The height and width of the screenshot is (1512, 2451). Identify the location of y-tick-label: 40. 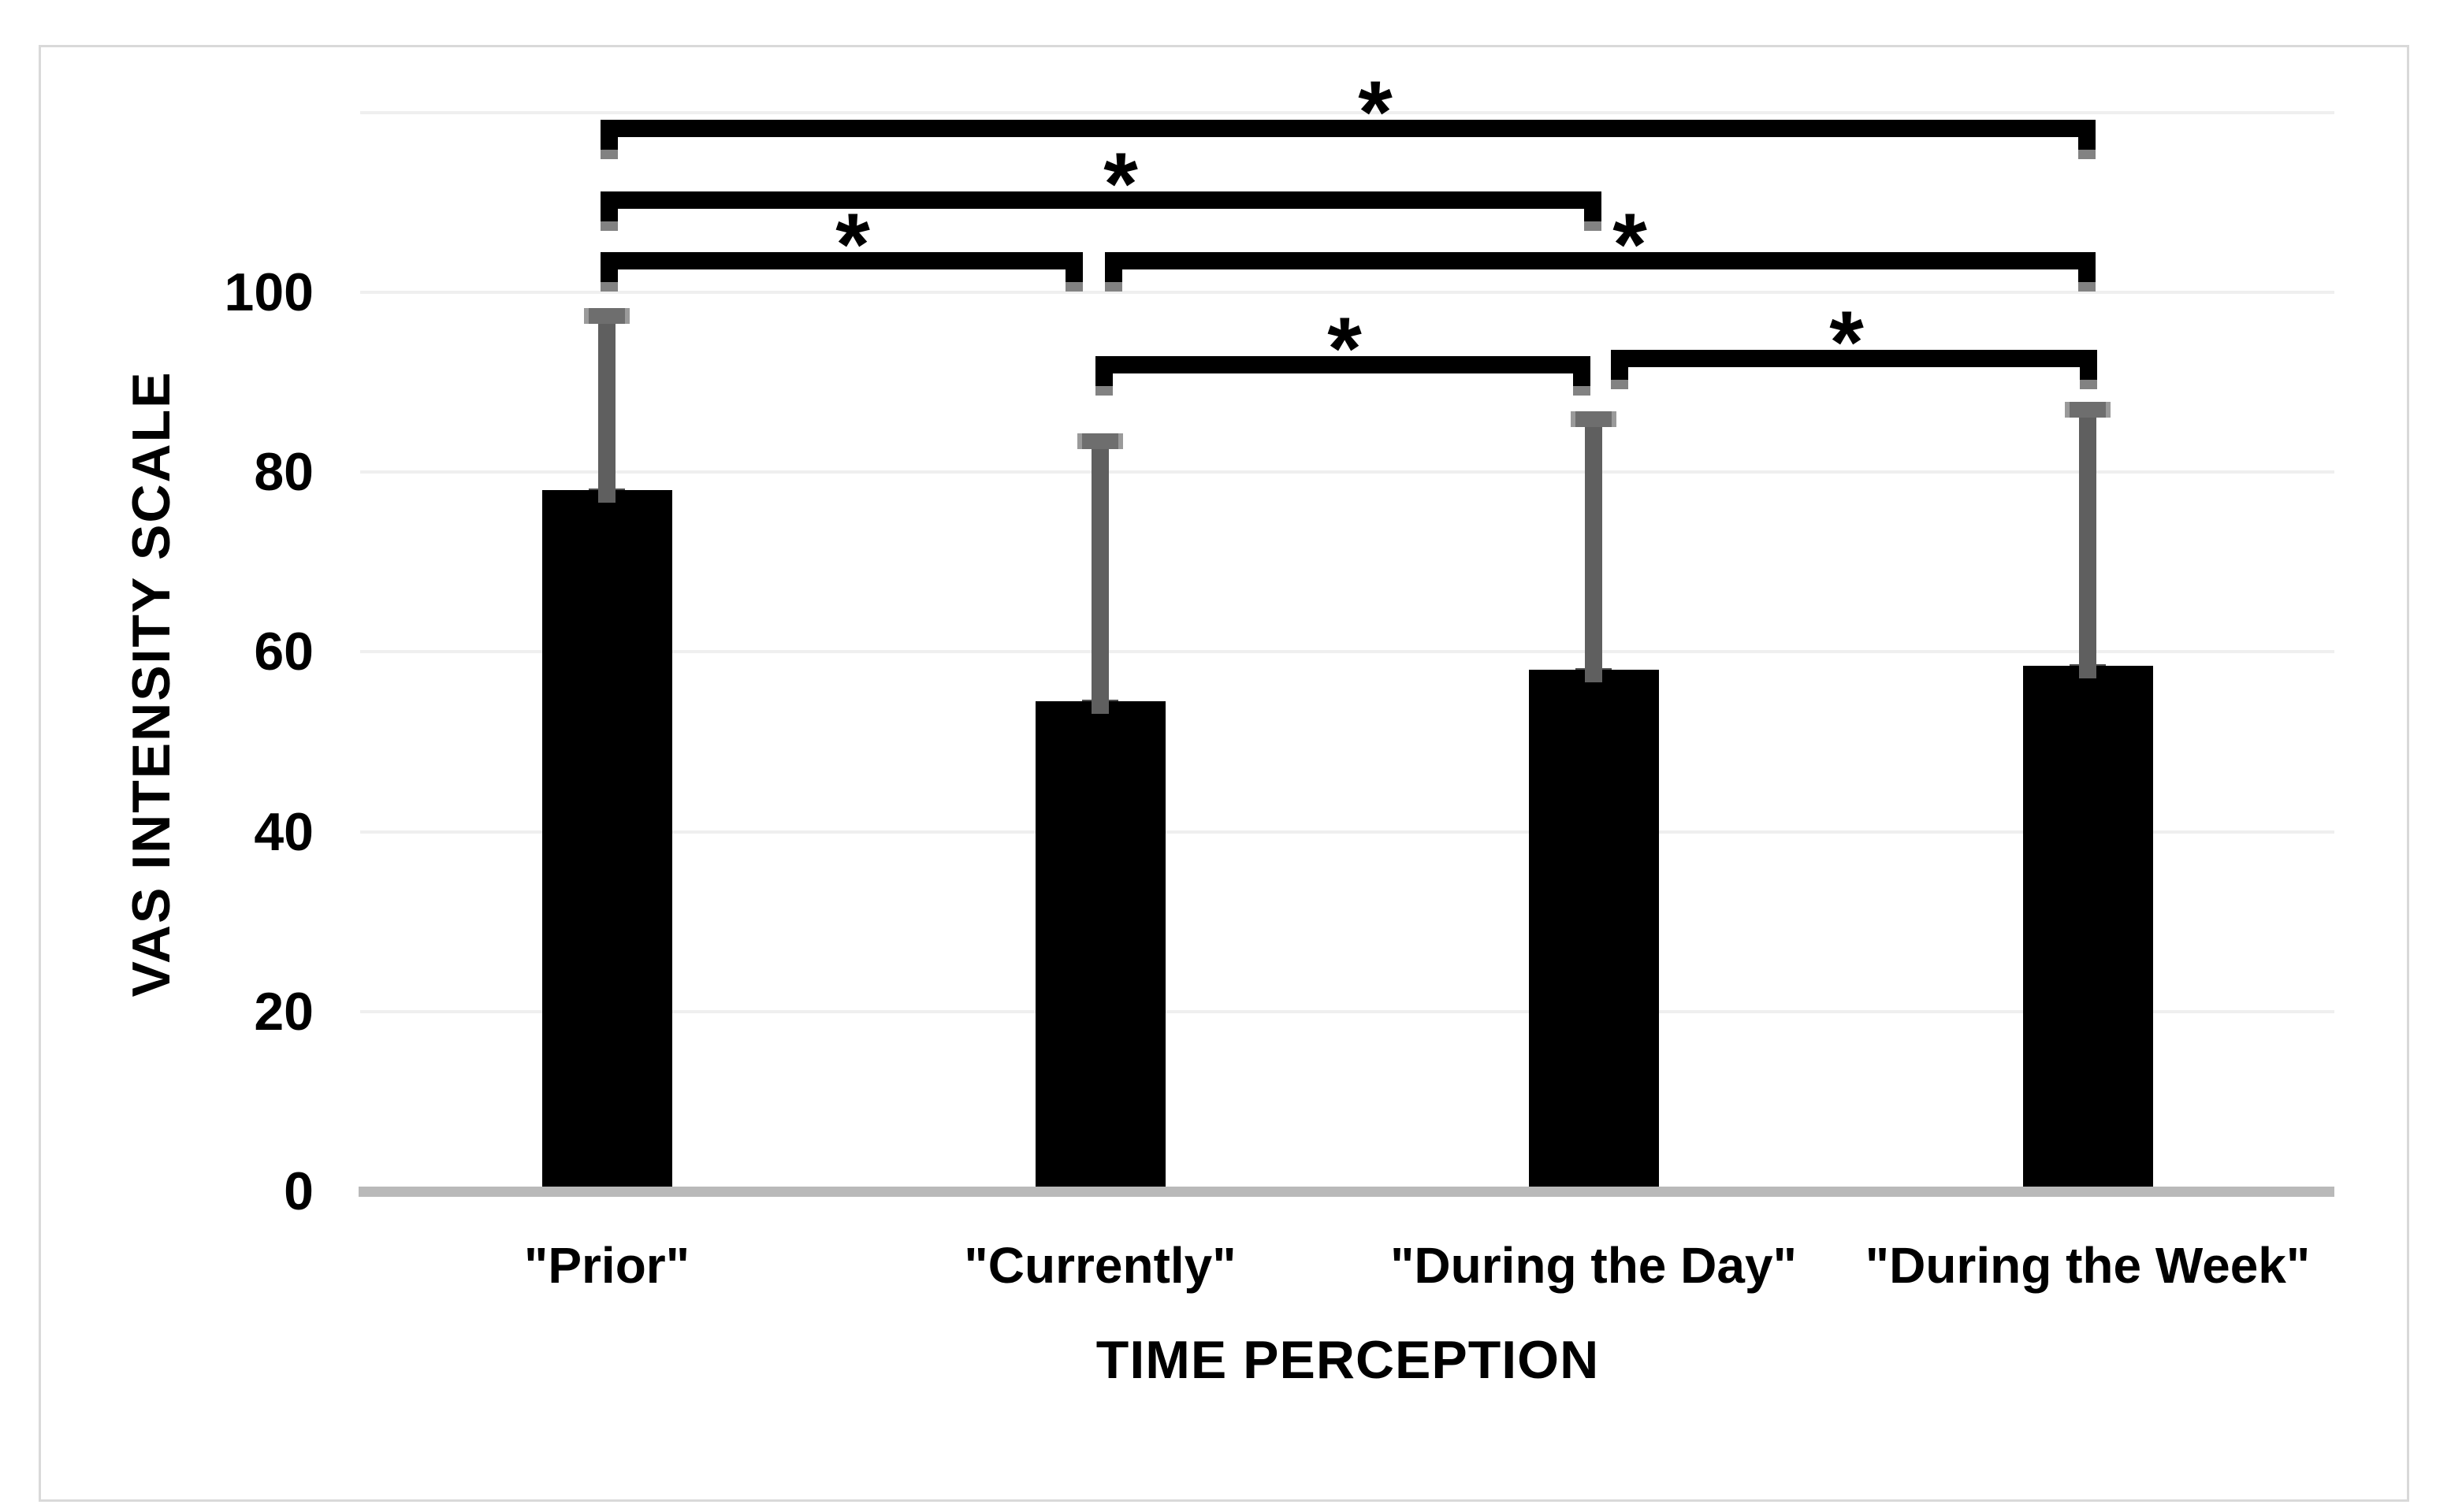
(284, 831).